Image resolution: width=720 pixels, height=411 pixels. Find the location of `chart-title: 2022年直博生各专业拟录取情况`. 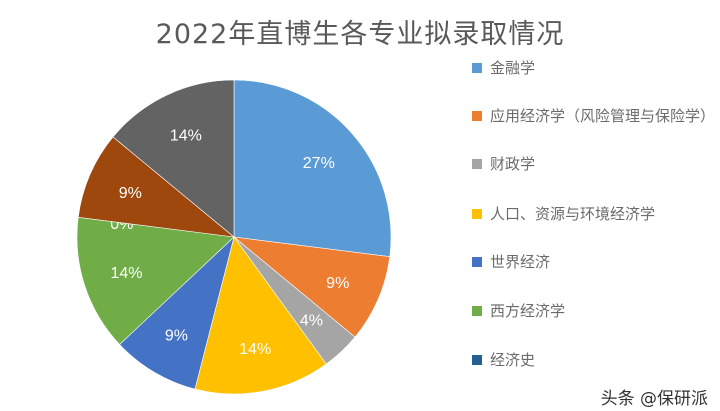

chart-title: 2022年直博生各专业拟录取情况 is located at coordinates (360, 34).